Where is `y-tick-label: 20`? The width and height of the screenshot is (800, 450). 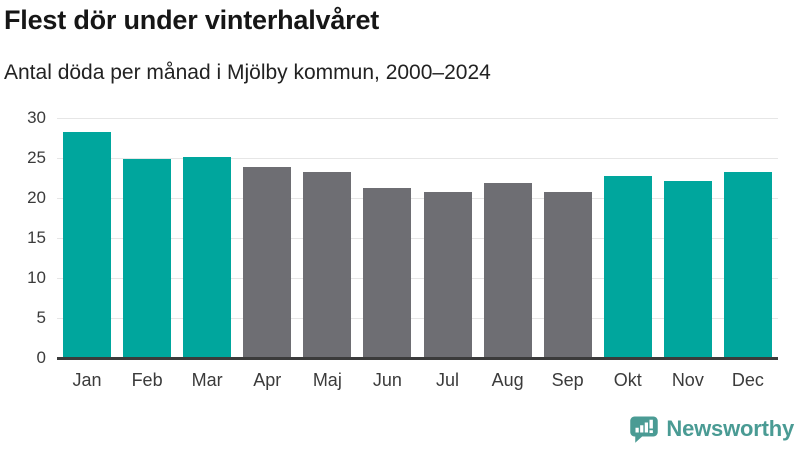
y-tick-label: 20 is located at coordinates (36, 197).